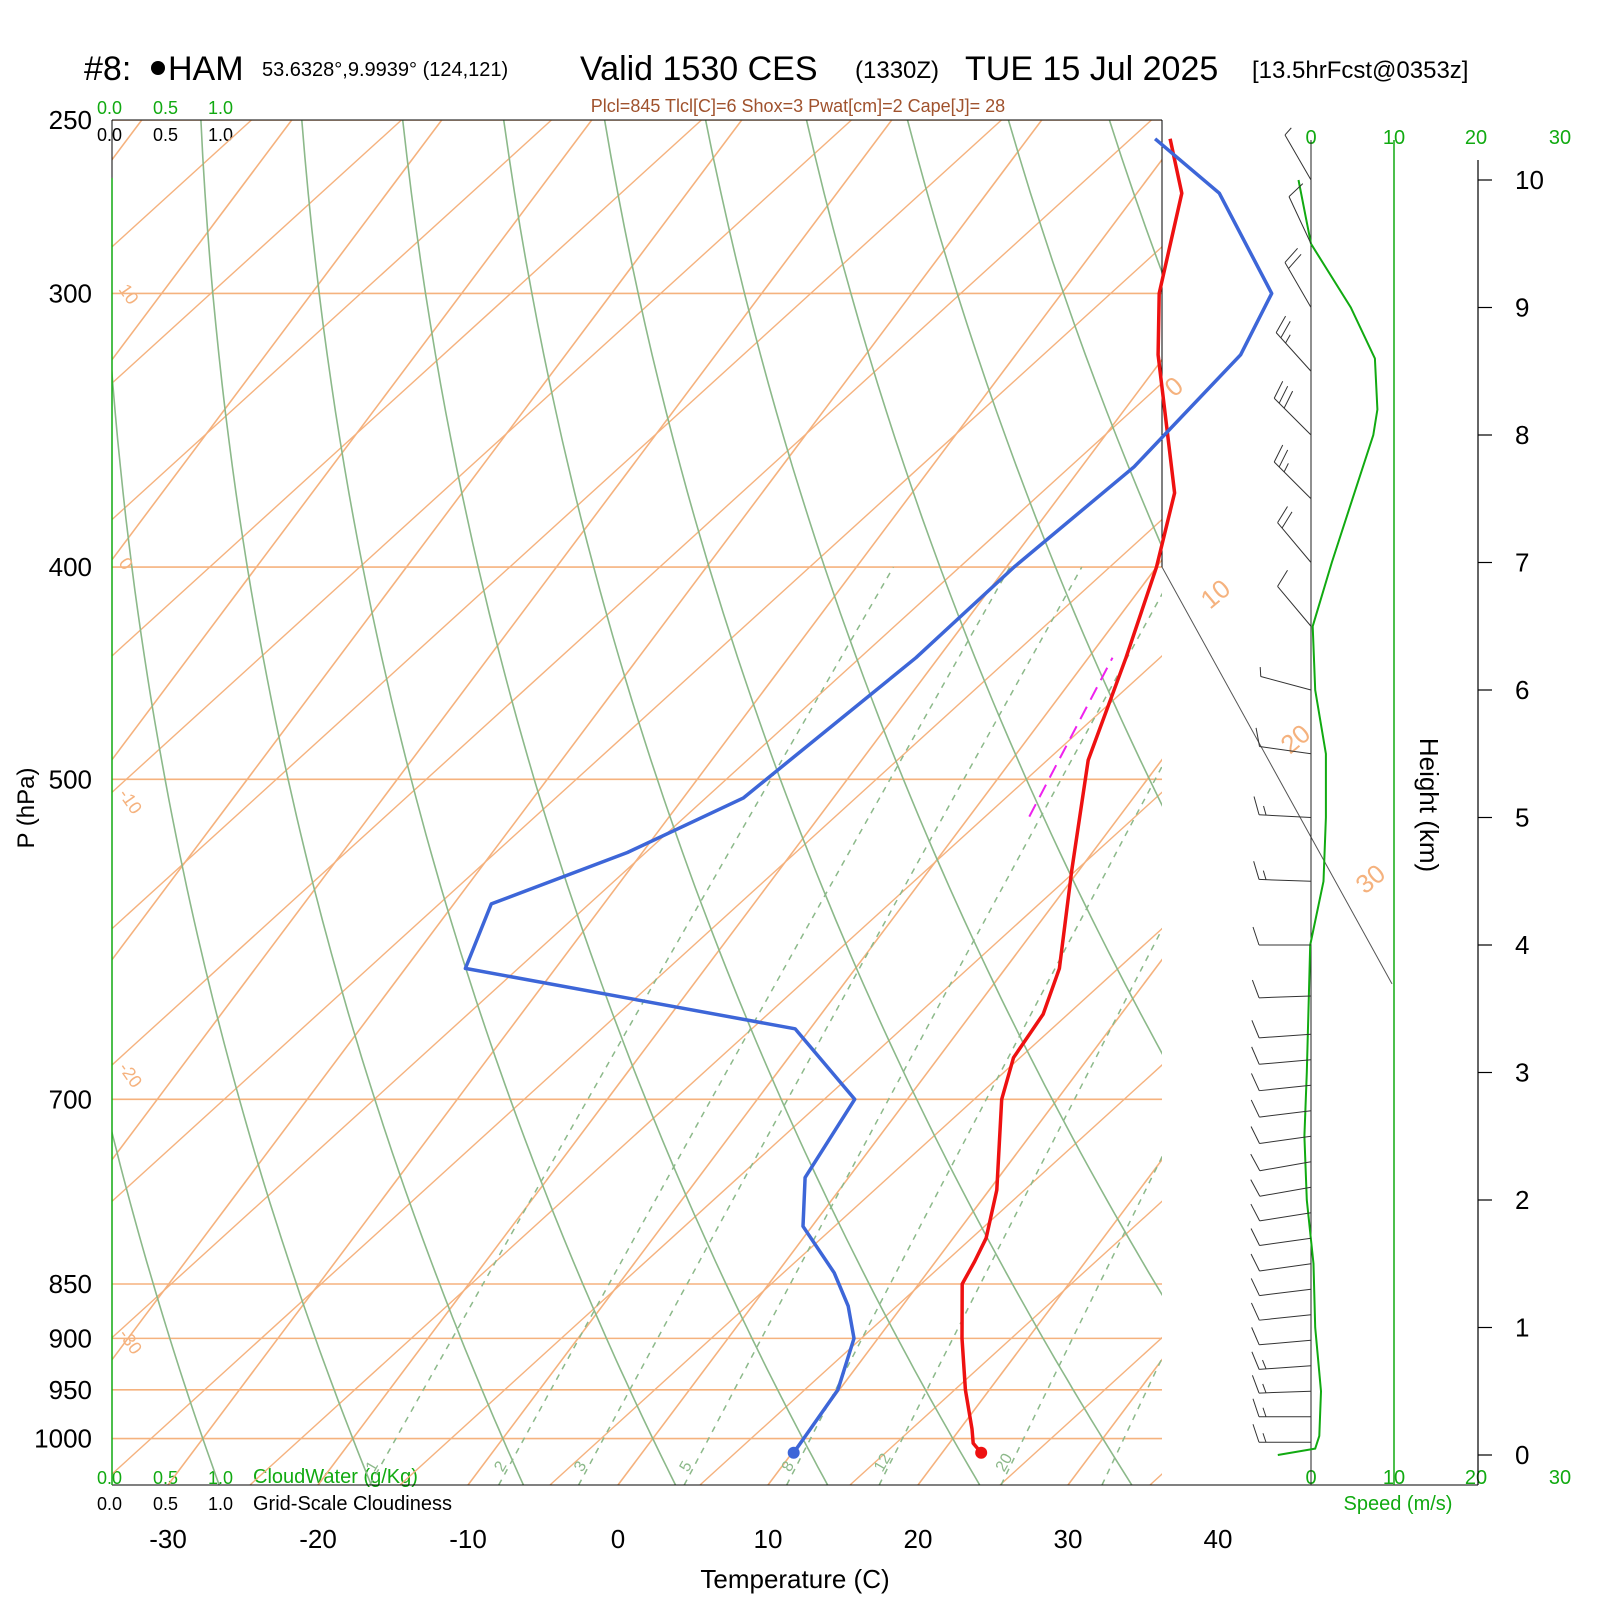  What do you see at coordinates (126, 564) in the screenshot?
I see `isotherm-label-left: 0` at bounding box center [126, 564].